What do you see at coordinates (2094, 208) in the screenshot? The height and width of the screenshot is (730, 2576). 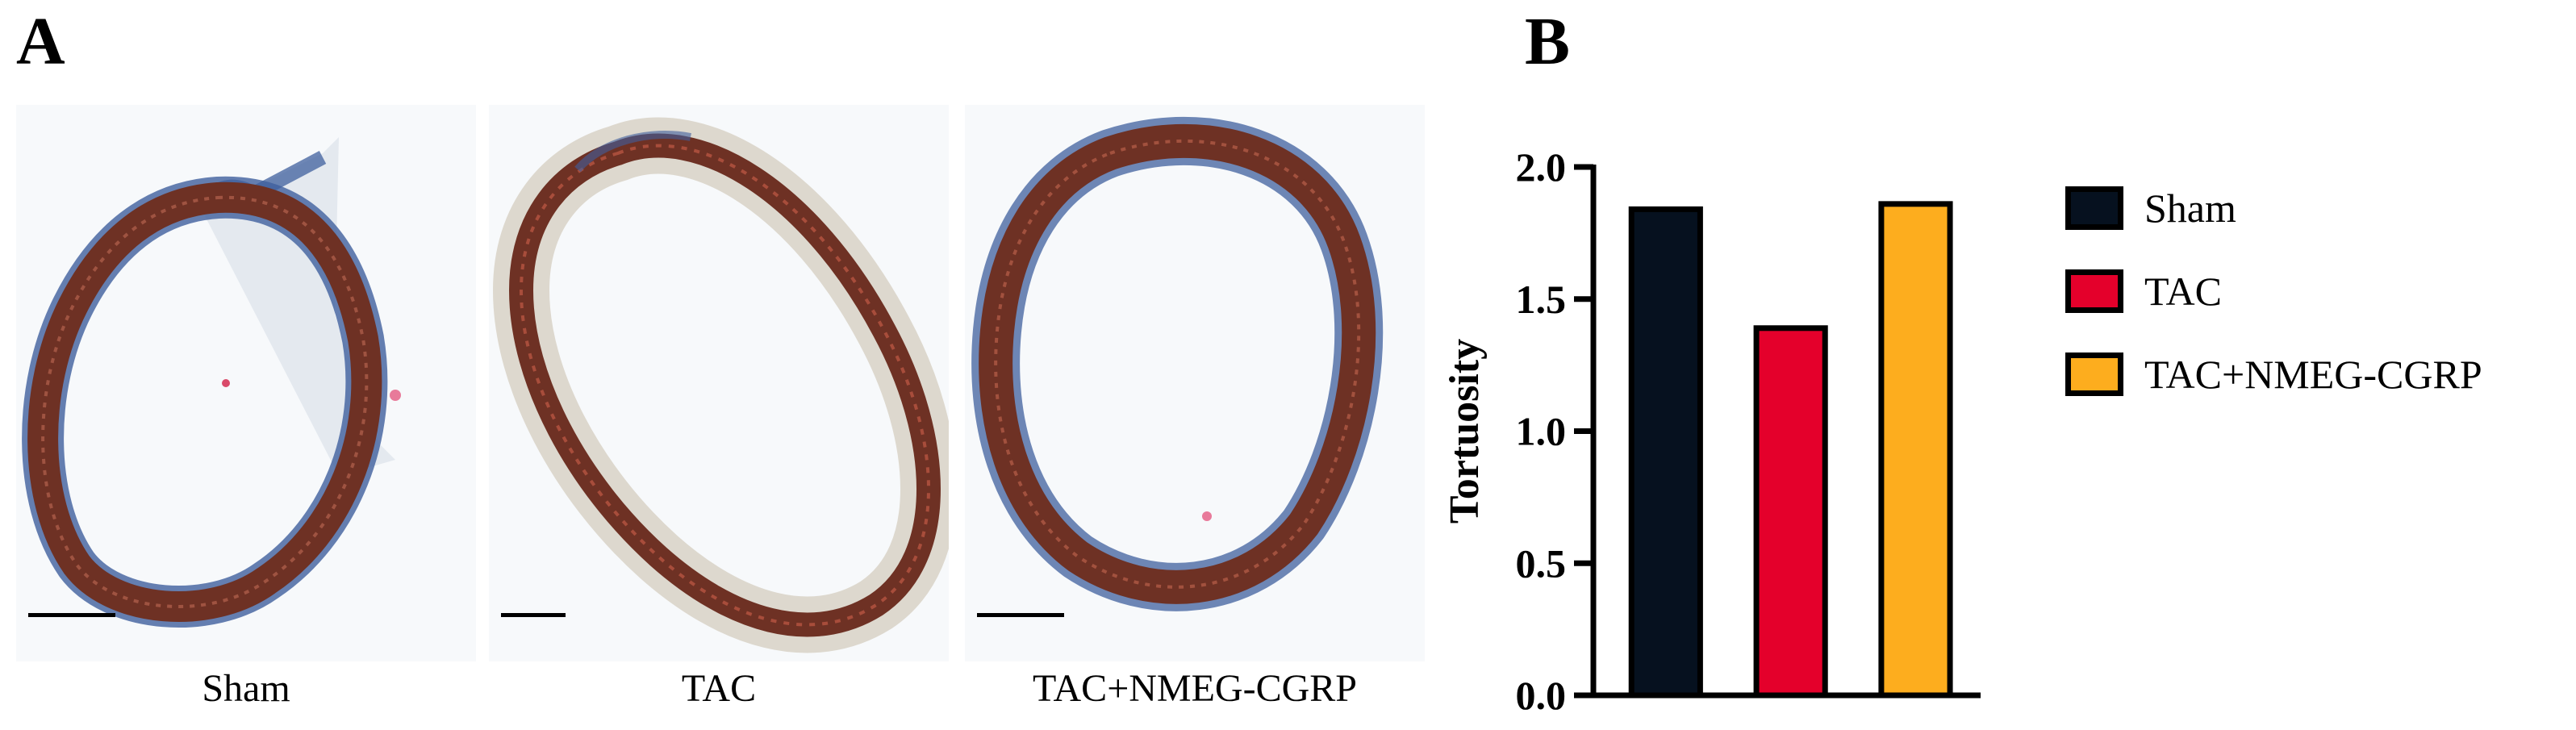 I see `legend-swatch-sham` at bounding box center [2094, 208].